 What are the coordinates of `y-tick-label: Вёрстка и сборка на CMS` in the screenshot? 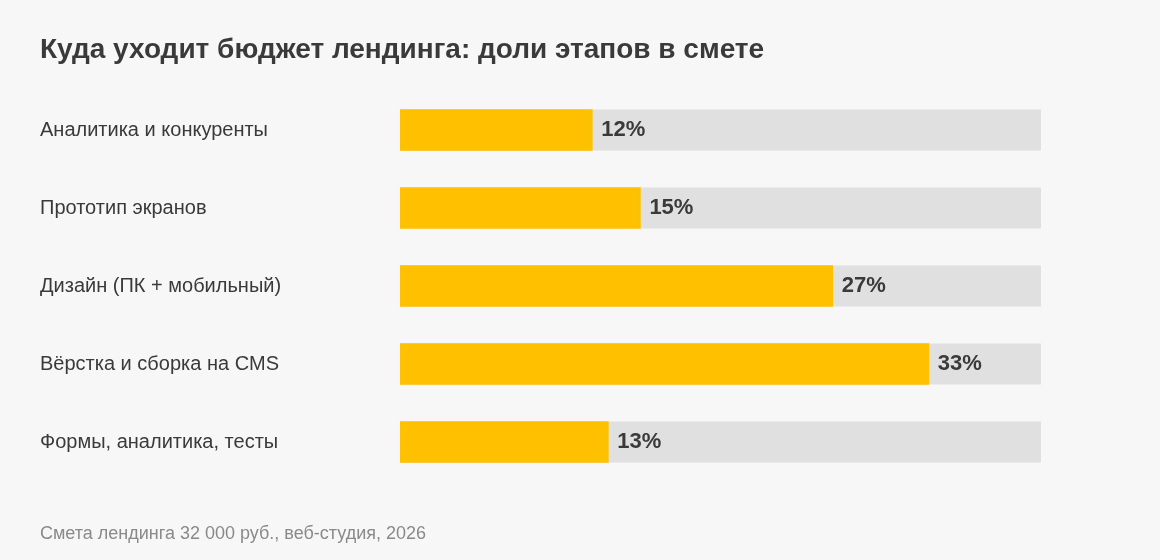 It's located at (160, 362).